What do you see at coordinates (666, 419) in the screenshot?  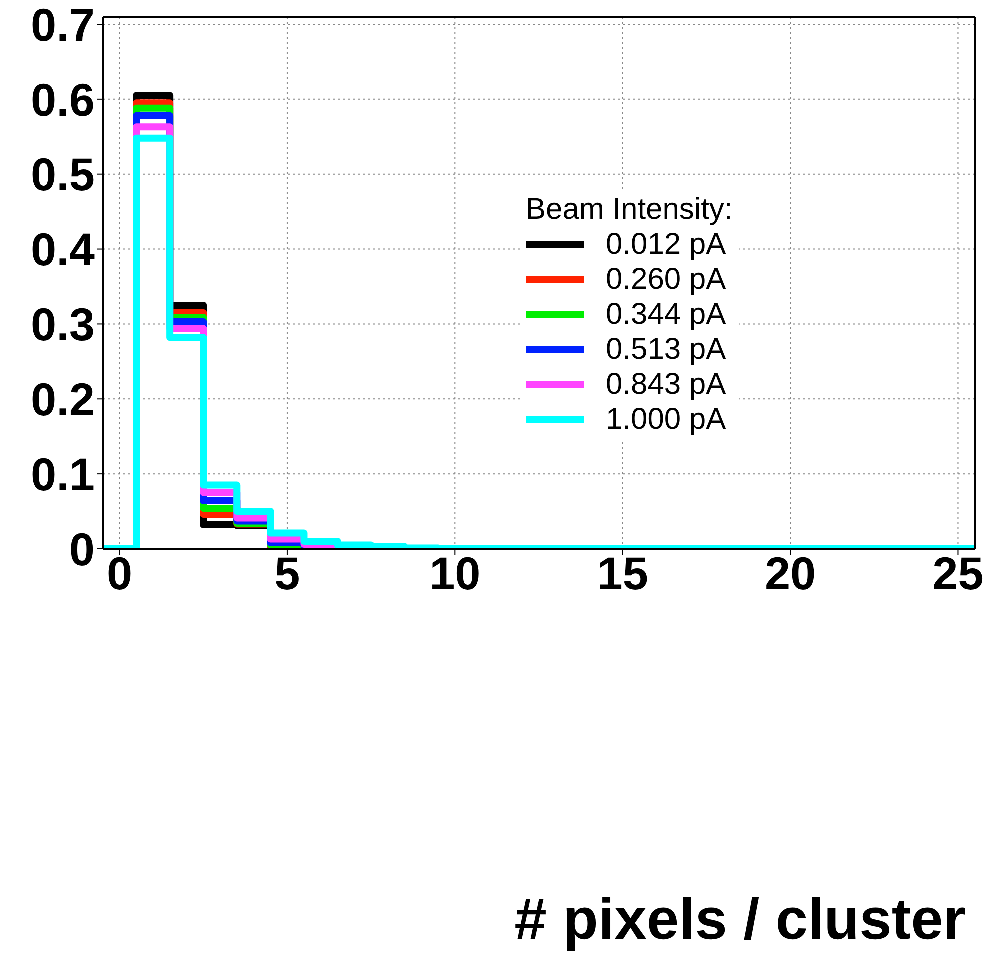 I see `legend-label: 1.000 pA` at bounding box center [666, 419].